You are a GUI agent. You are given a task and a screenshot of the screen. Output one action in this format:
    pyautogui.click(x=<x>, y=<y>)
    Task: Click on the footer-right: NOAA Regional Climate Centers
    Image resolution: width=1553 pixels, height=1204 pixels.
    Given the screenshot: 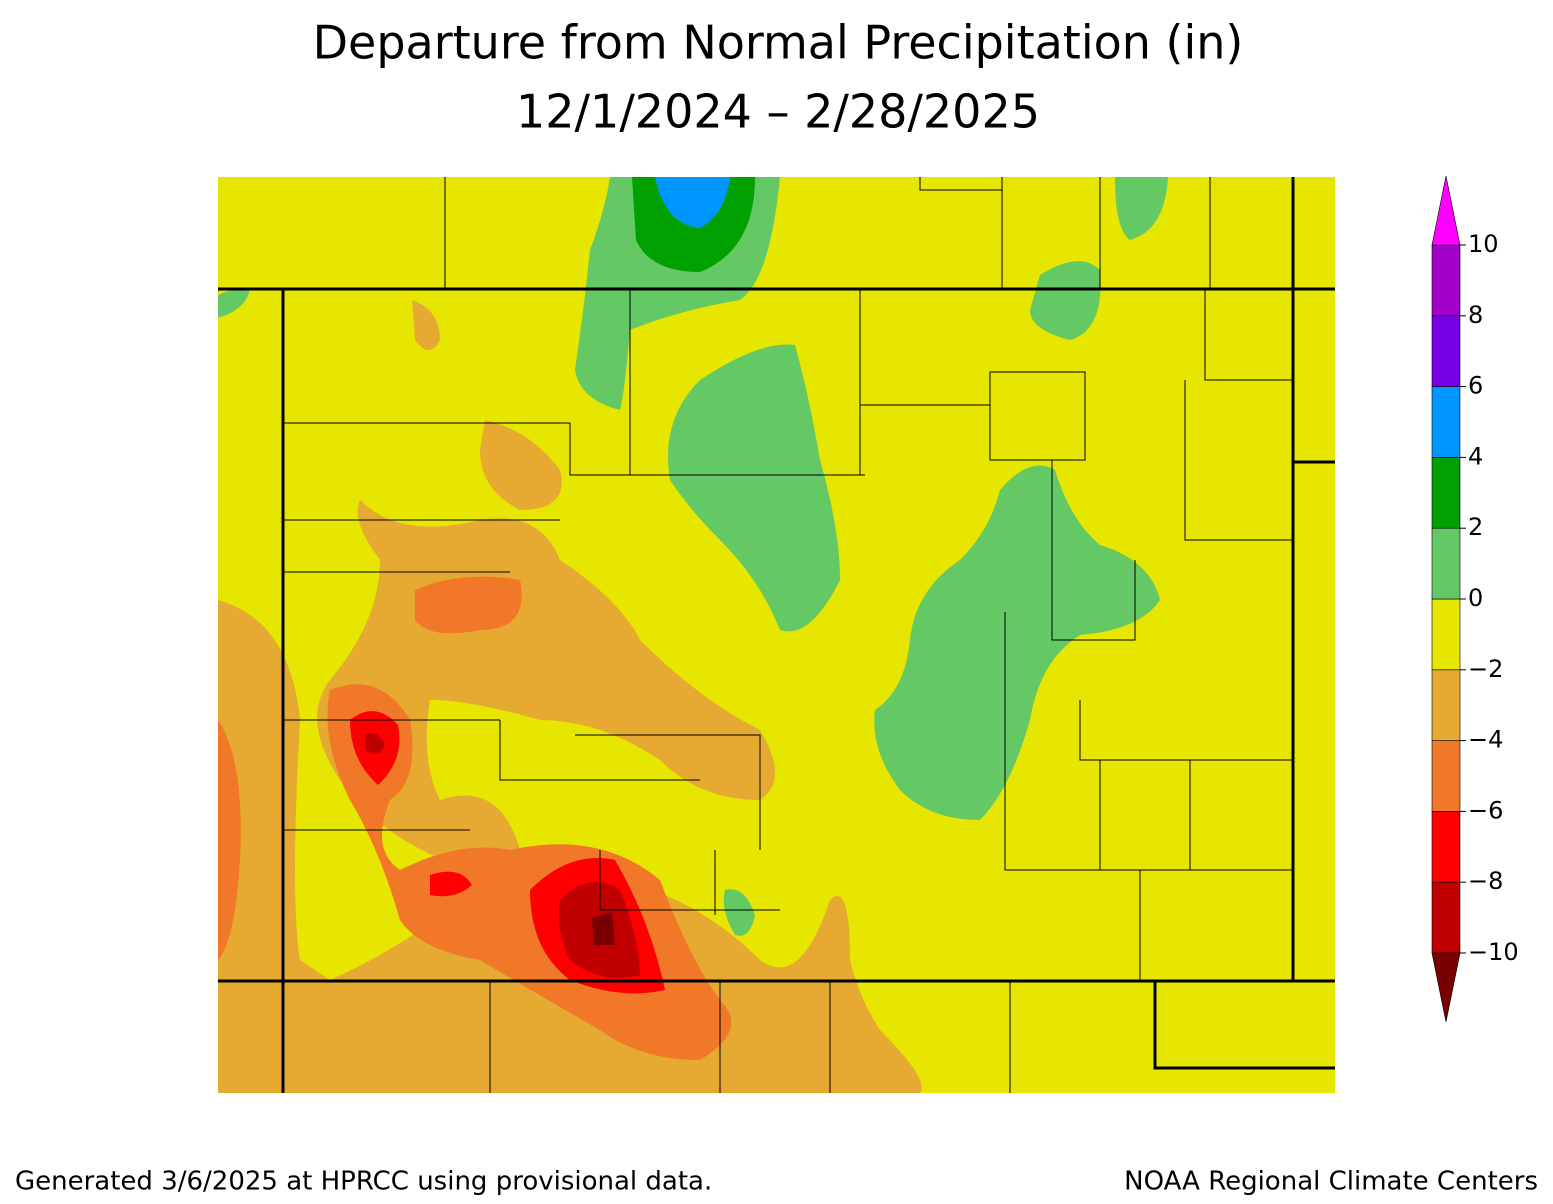 What is the action you would take?
    pyautogui.click(x=1331, y=1182)
    